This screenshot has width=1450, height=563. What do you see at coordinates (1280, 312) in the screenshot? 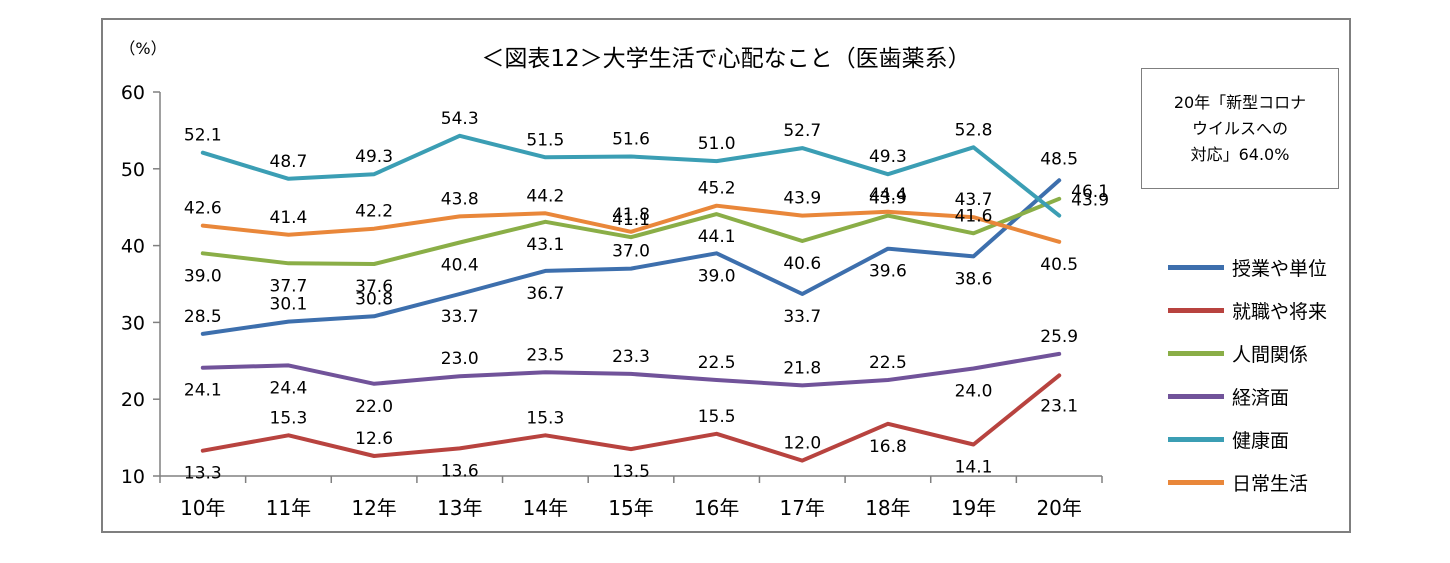
I see `legend-label: 就職や将来` at bounding box center [1280, 312].